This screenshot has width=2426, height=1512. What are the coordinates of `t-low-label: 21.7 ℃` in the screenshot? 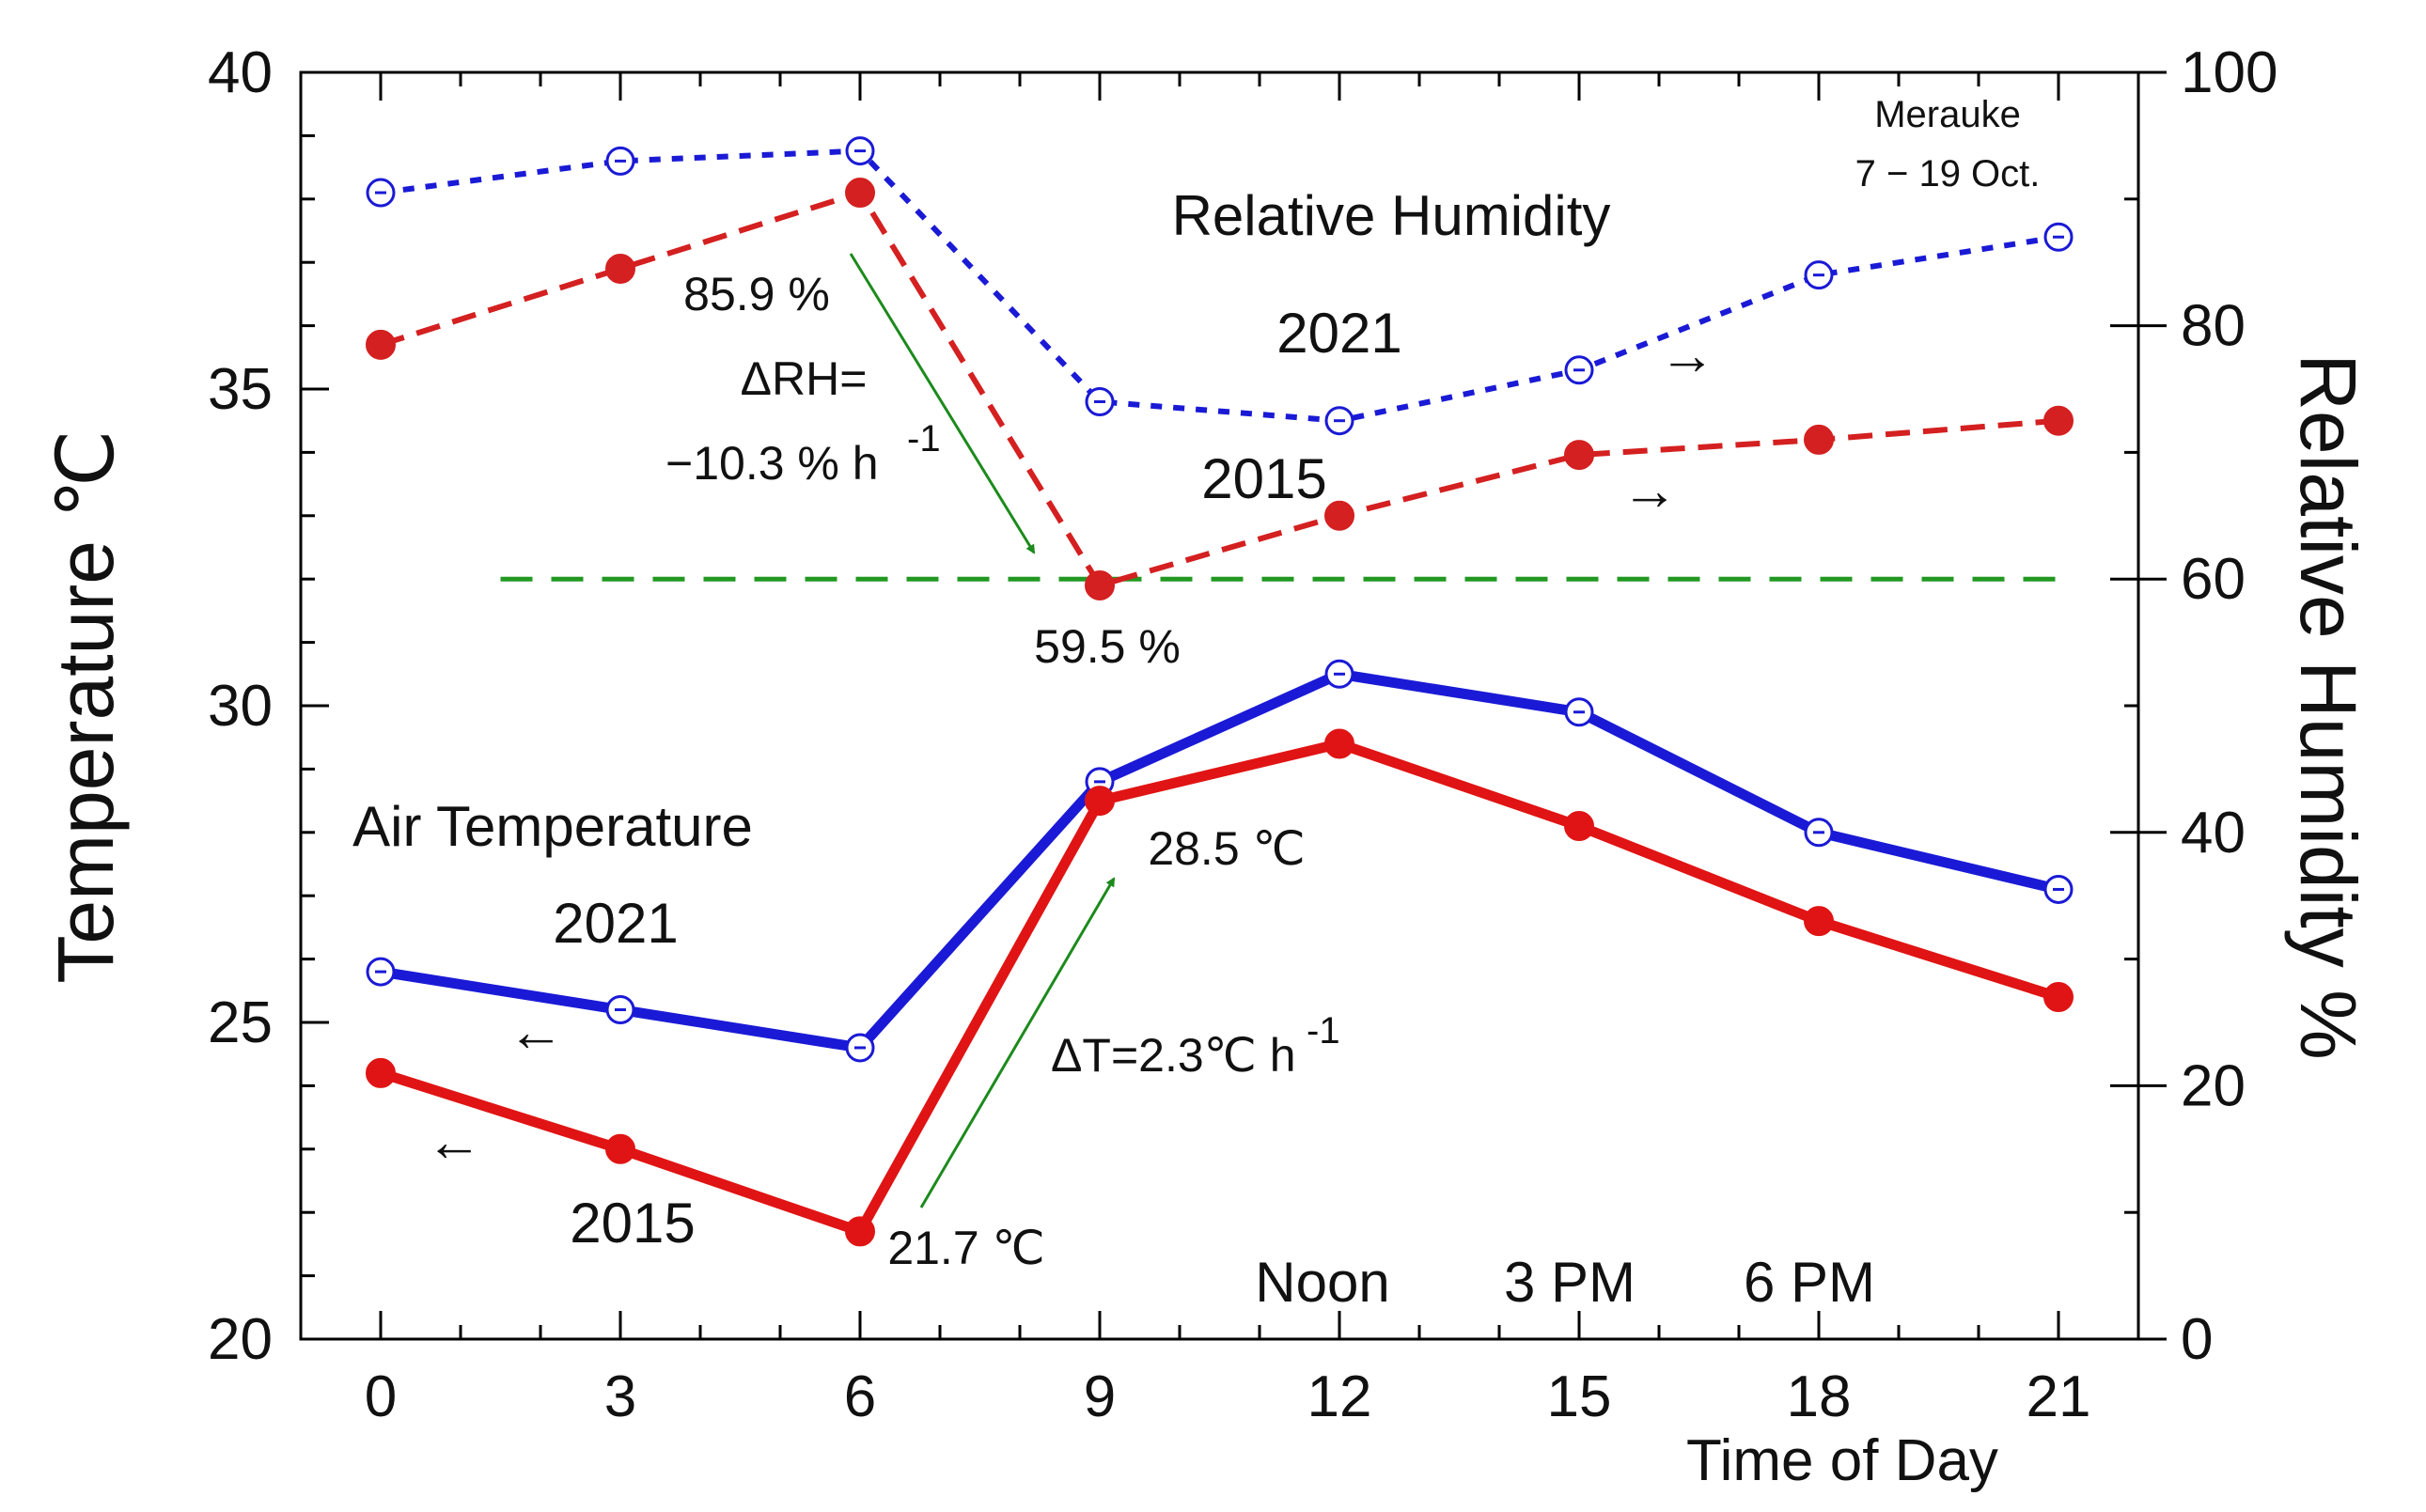 It's located at (965, 1248).